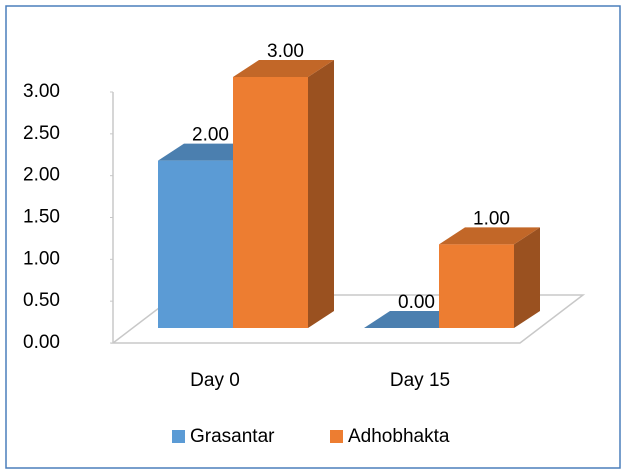 Image resolution: width=627 pixels, height=475 pixels. I want to click on x-tick-label: Day 15, so click(420, 380).